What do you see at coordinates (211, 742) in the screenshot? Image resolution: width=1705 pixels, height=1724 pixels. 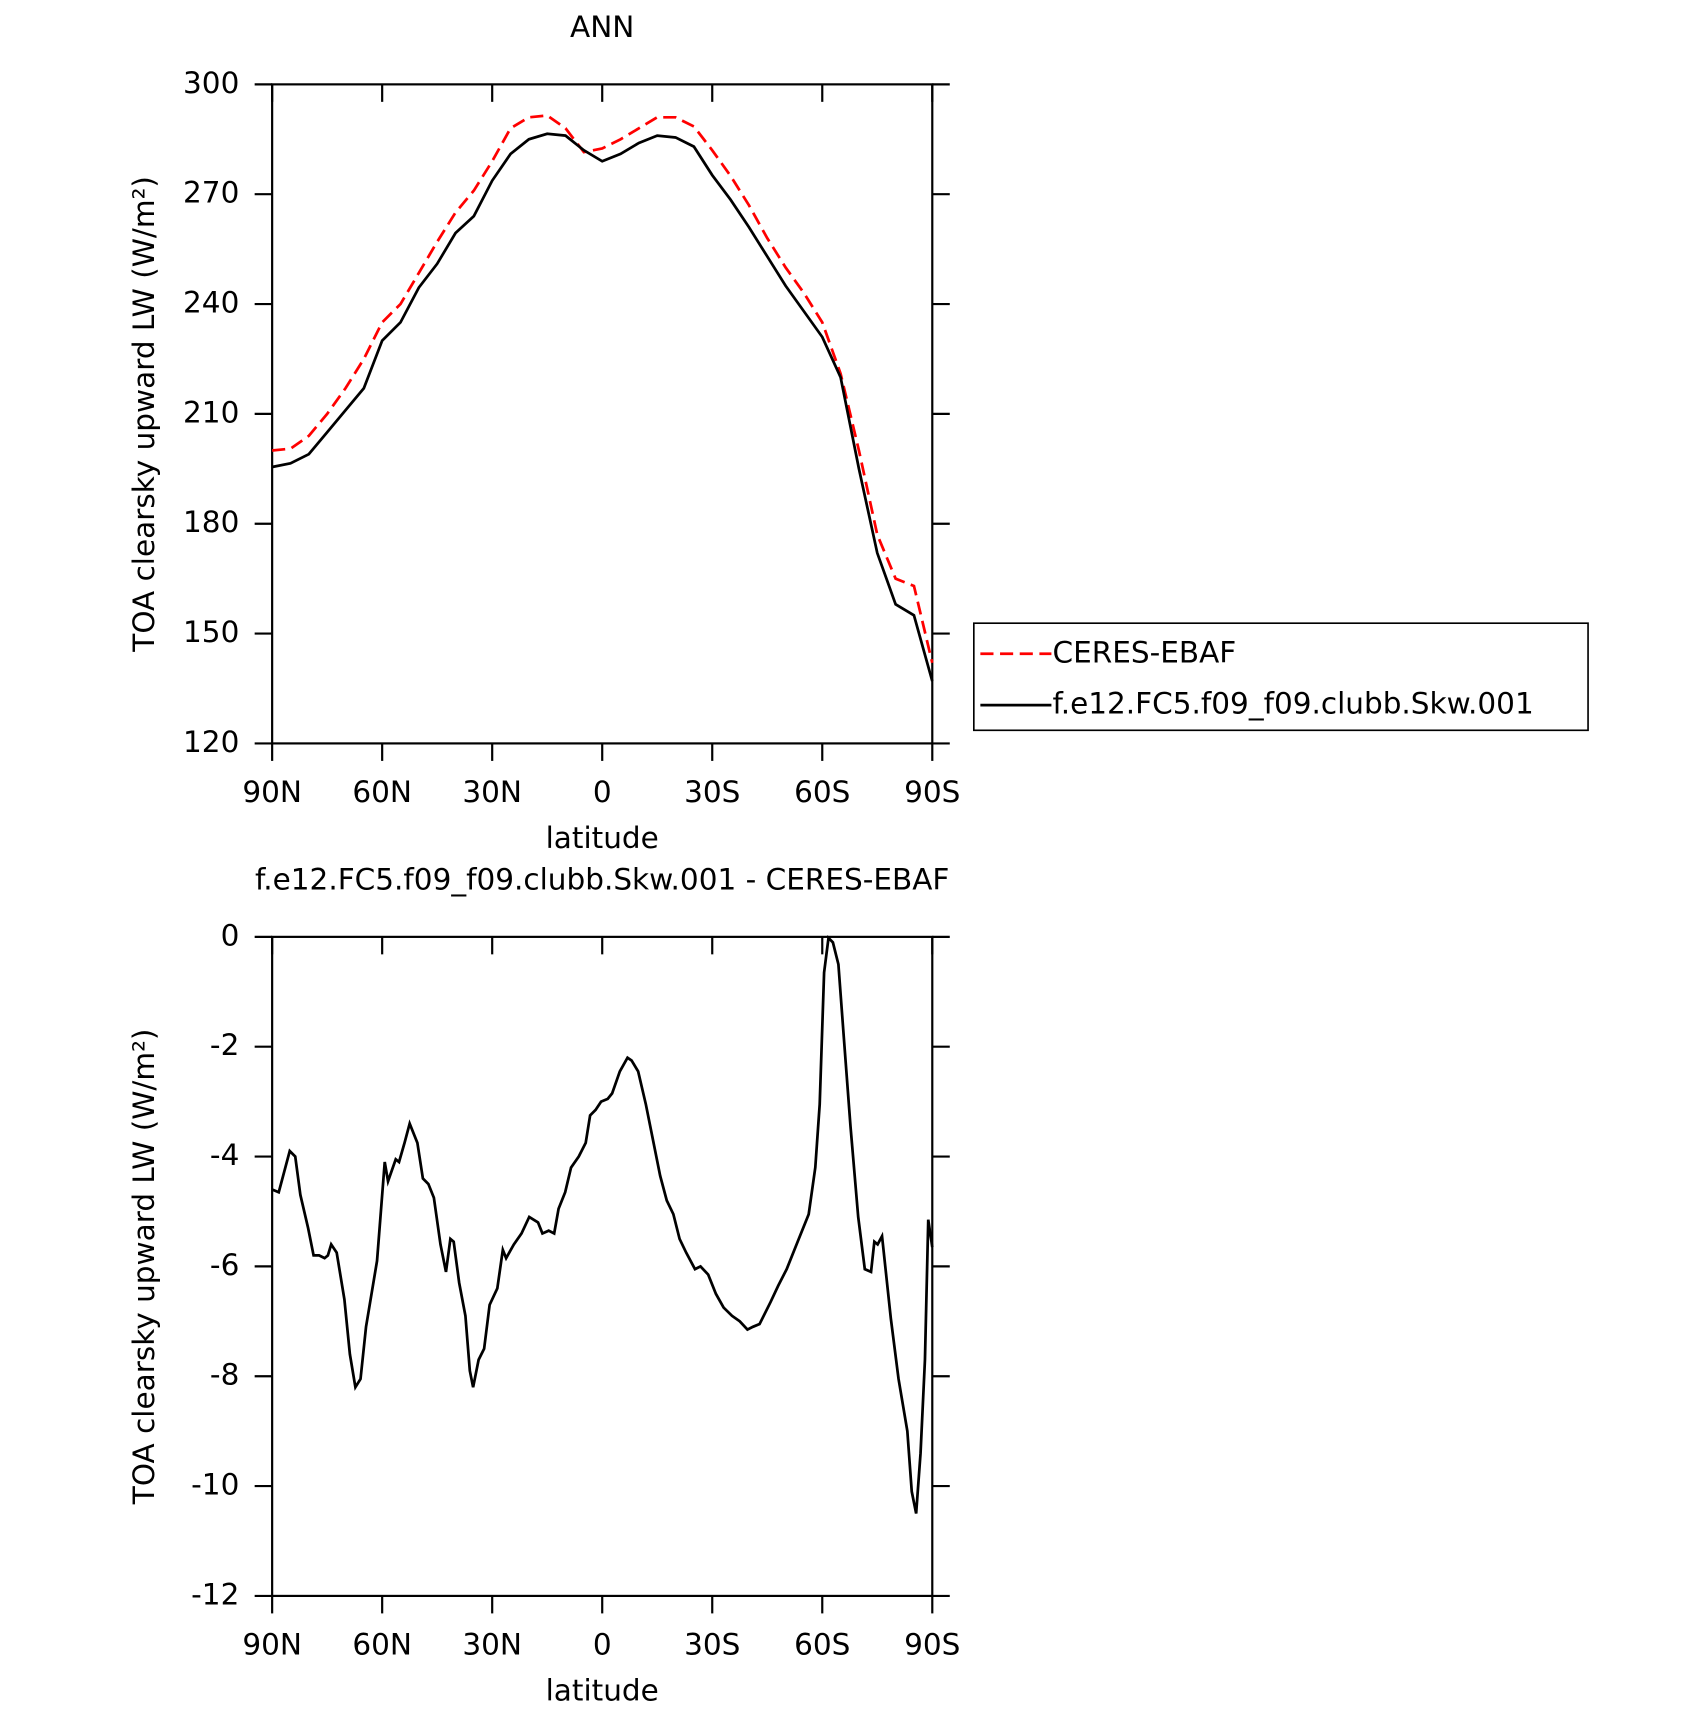 I see `y-tick-label: 120` at bounding box center [211, 742].